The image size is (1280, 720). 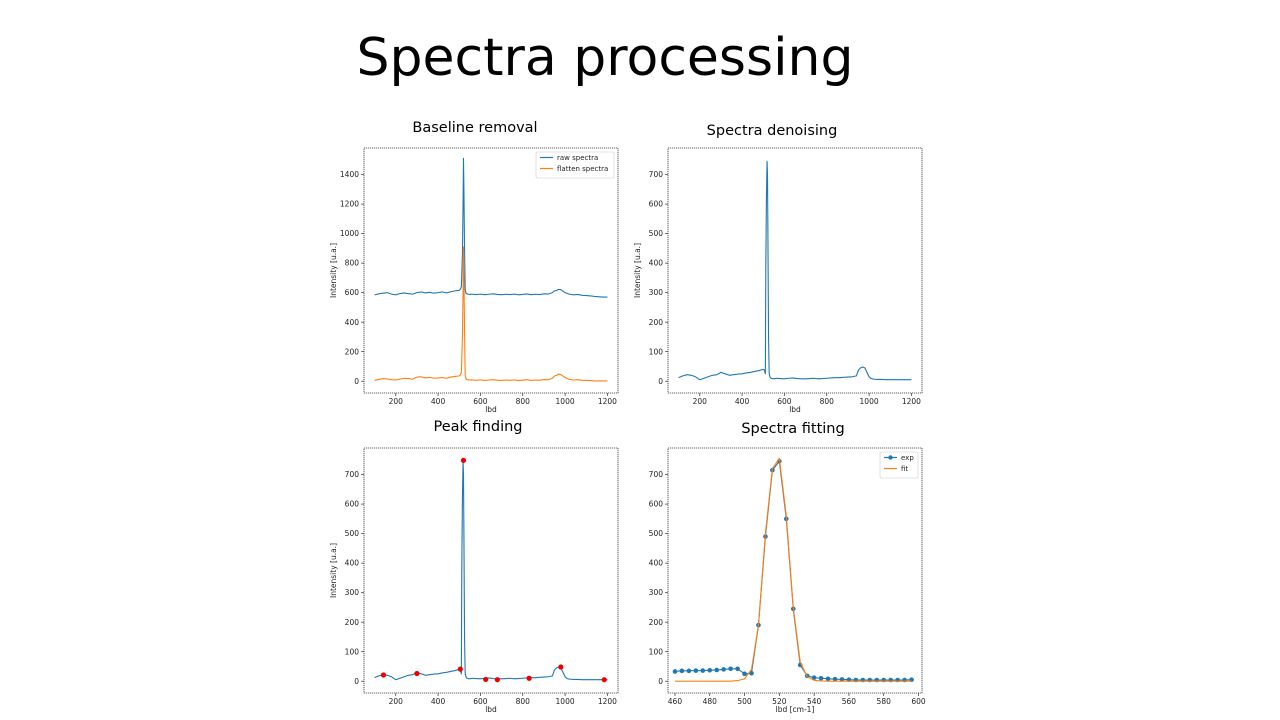 What do you see at coordinates (475, 128) in the screenshot?
I see `panel-title-baseline: Baseline removal` at bounding box center [475, 128].